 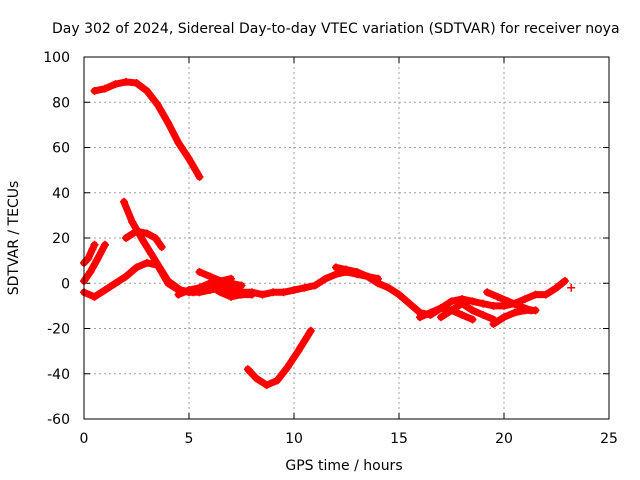 I want to click on series-branch-c, so click(x=204, y=286).